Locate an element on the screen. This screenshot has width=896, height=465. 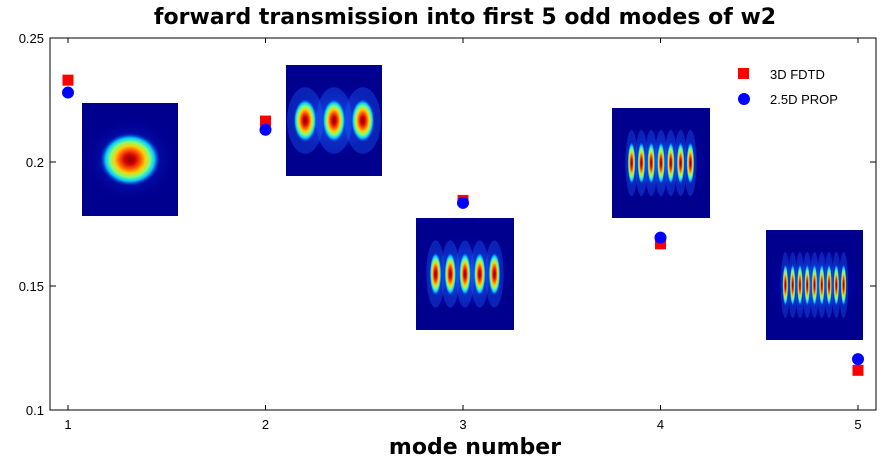
x-tick-label: 3 is located at coordinates (462, 424).